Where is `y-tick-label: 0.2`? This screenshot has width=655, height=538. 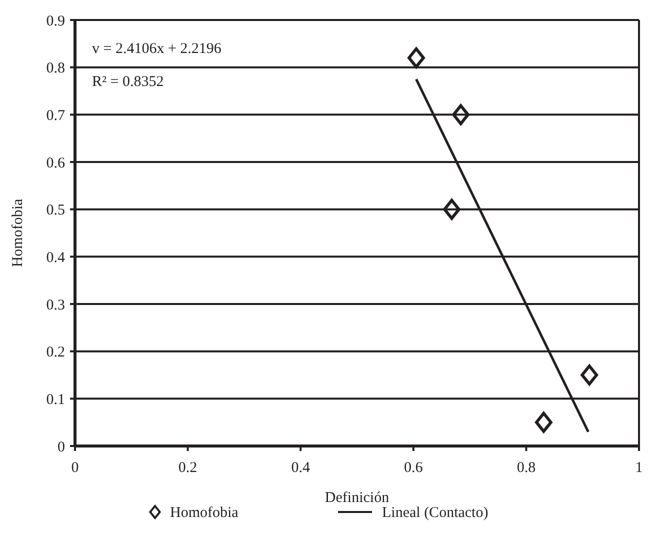
y-tick-label: 0.2 is located at coordinates (55, 352).